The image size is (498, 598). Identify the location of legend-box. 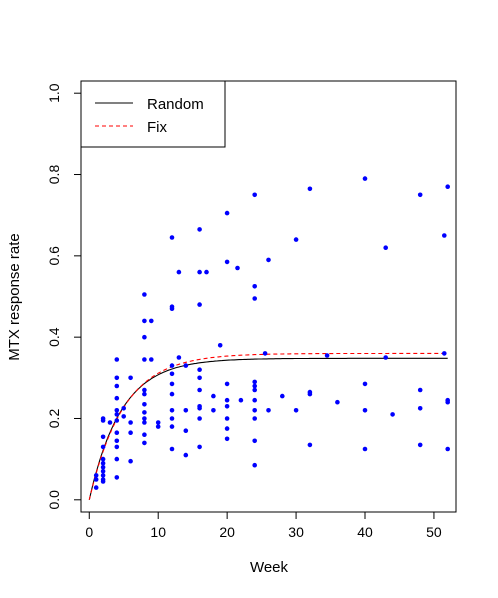
(153, 114).